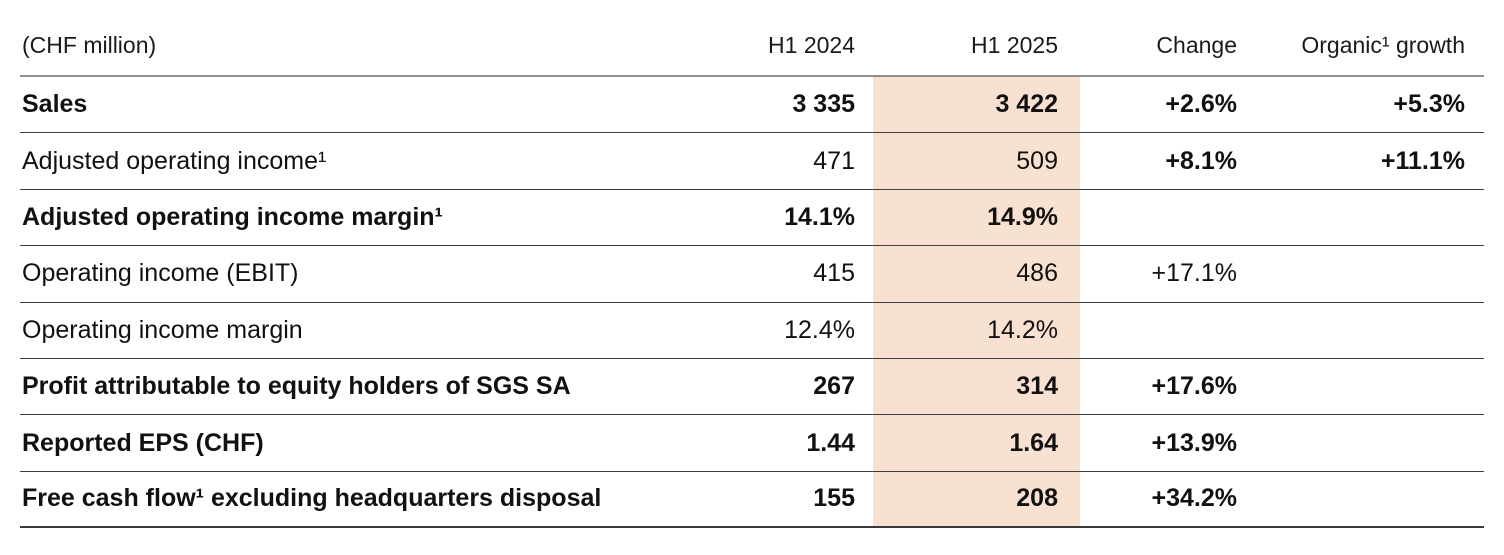  What do you see at coordinates (752, 330) in the screenshot?
I see `table-row-operating-income-margin: Operating income margin 12.4% 14.2%` at bounding box center [752, 330].